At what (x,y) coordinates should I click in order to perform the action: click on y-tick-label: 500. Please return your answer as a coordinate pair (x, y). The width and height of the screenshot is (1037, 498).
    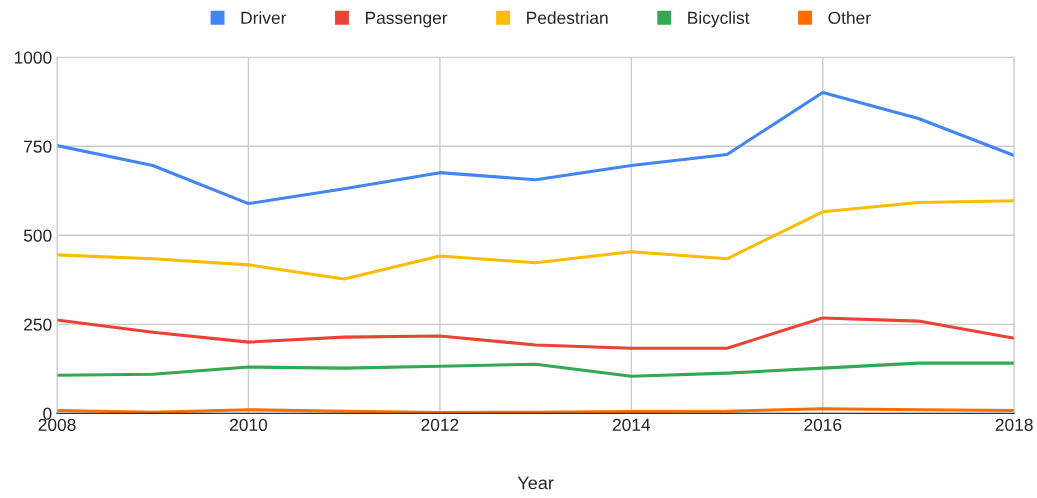
    Looking at the image, I should click on (37, 235).